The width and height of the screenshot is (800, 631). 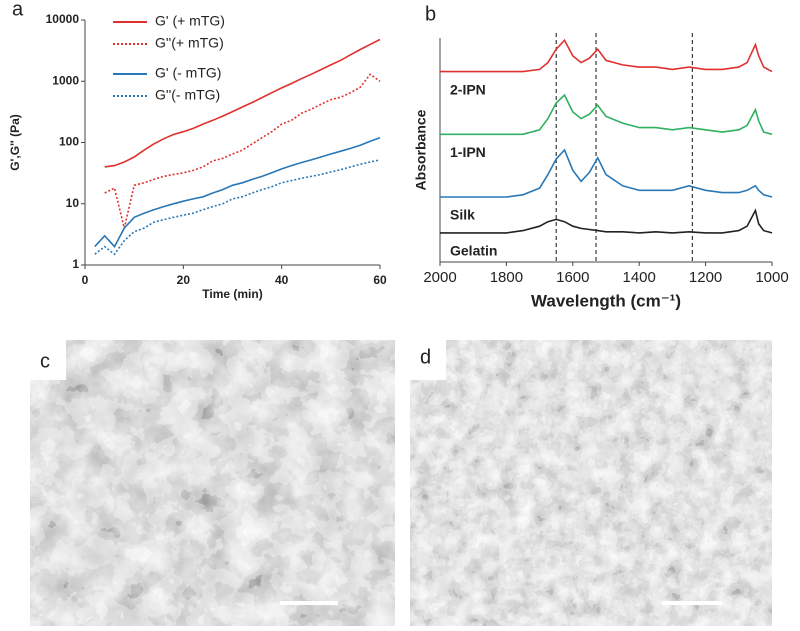 I want to click on x-tick-label: 0, so click(x=85, y=280).